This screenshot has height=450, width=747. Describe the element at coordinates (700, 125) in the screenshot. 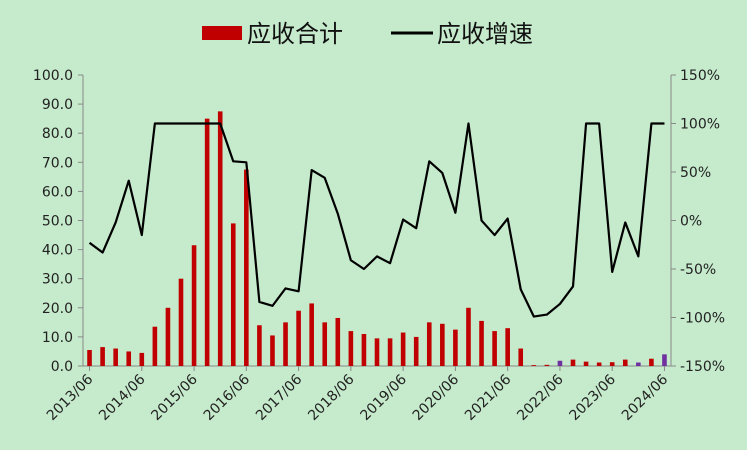

I see `y2-tick-label: 100%` at that location.